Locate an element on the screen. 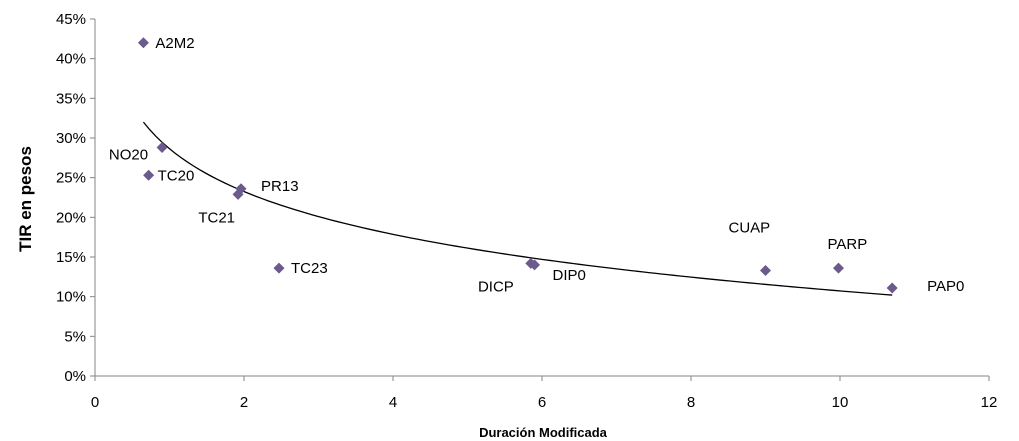 This screenshot has height=441, width=1019. point-label-tc23: TC23 is located at coordinates (309, 268).